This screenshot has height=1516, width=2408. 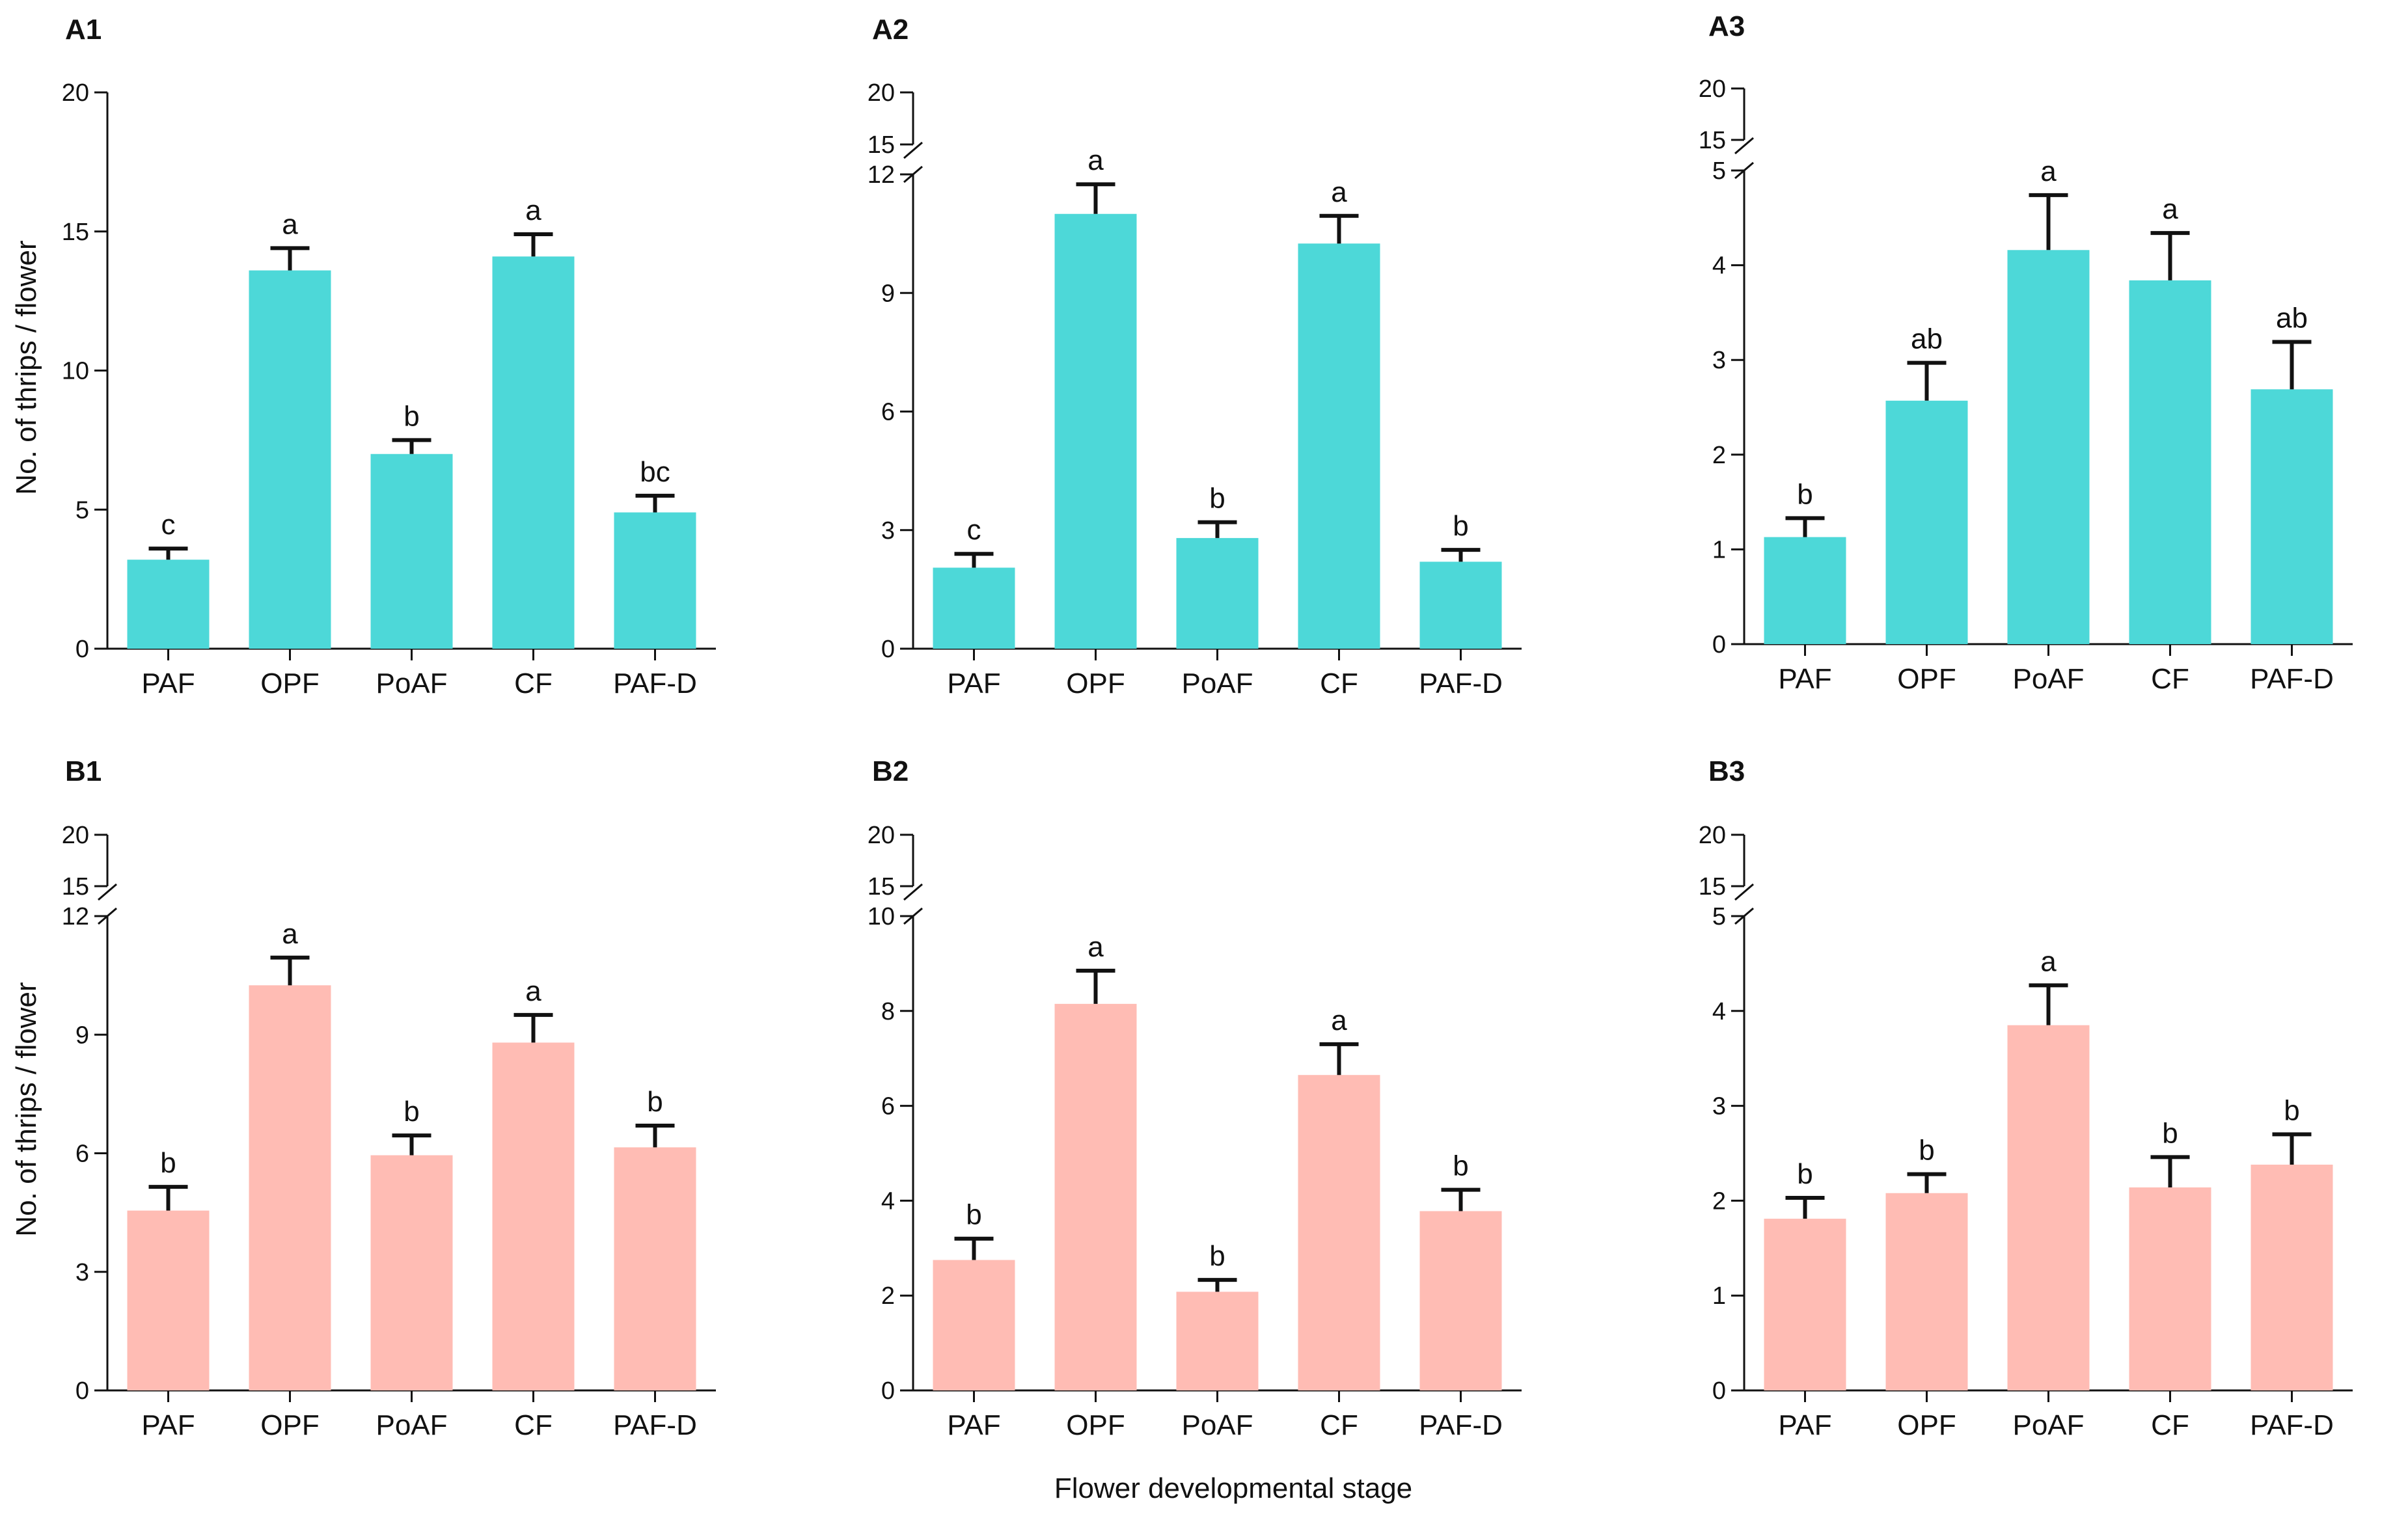 What do you see at coordinates (389, 356) in the screenshot?
I see `chart-panel-a1: A1 0 5 10 15 20 c PAF a OPF b PoAF a CF bc PAF-D` at bounding box center [389, 356].